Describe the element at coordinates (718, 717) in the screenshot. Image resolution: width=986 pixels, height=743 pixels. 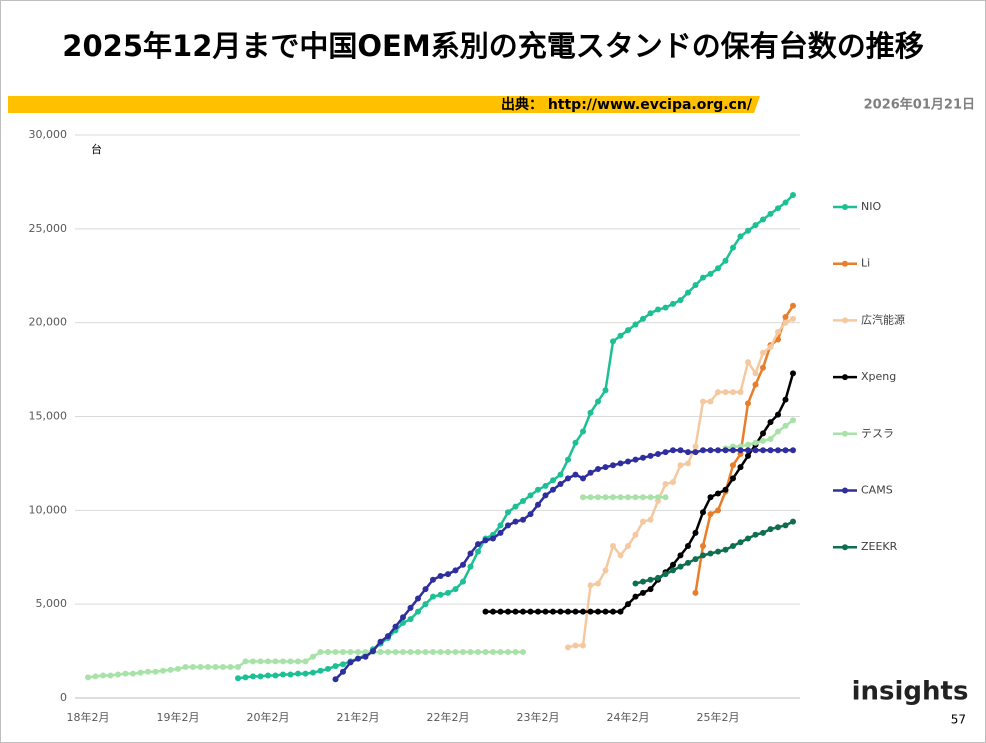
I see `x-tick-label: 25年2月` at that location.